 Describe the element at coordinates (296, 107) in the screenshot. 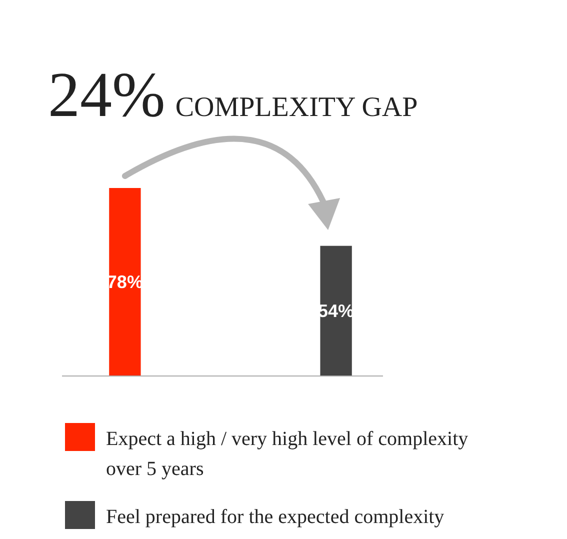

I see `chart-subtitle: COMPLEXITY GAP` at that location.